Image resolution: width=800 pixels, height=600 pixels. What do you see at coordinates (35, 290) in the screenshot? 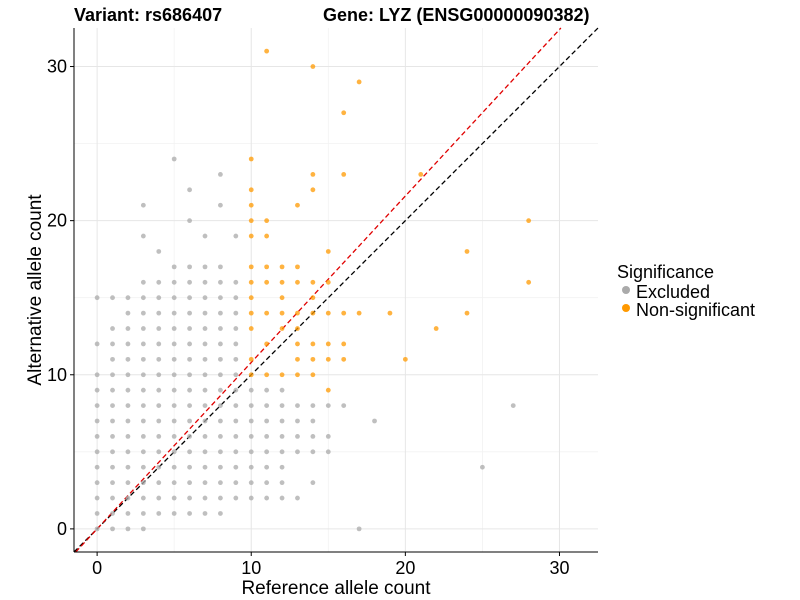
I see `y-axis-title: Alternative allele count` at bounding box center [35, 290].